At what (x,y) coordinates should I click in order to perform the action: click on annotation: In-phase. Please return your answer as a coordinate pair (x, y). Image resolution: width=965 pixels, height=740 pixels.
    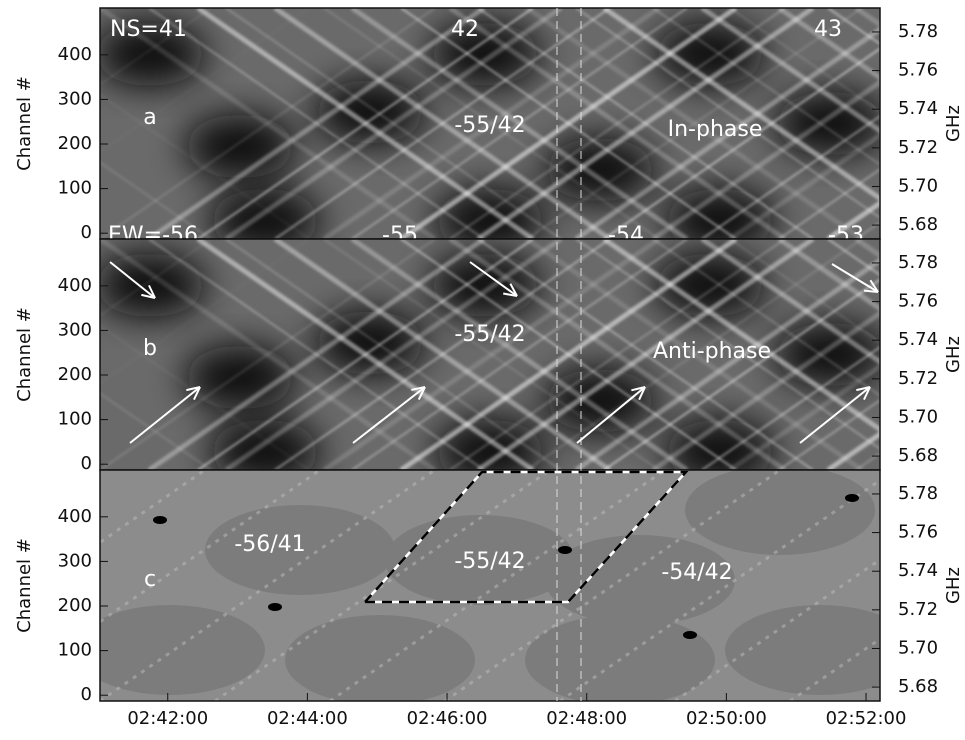
    Looking at the image, I should click on (715, 129).